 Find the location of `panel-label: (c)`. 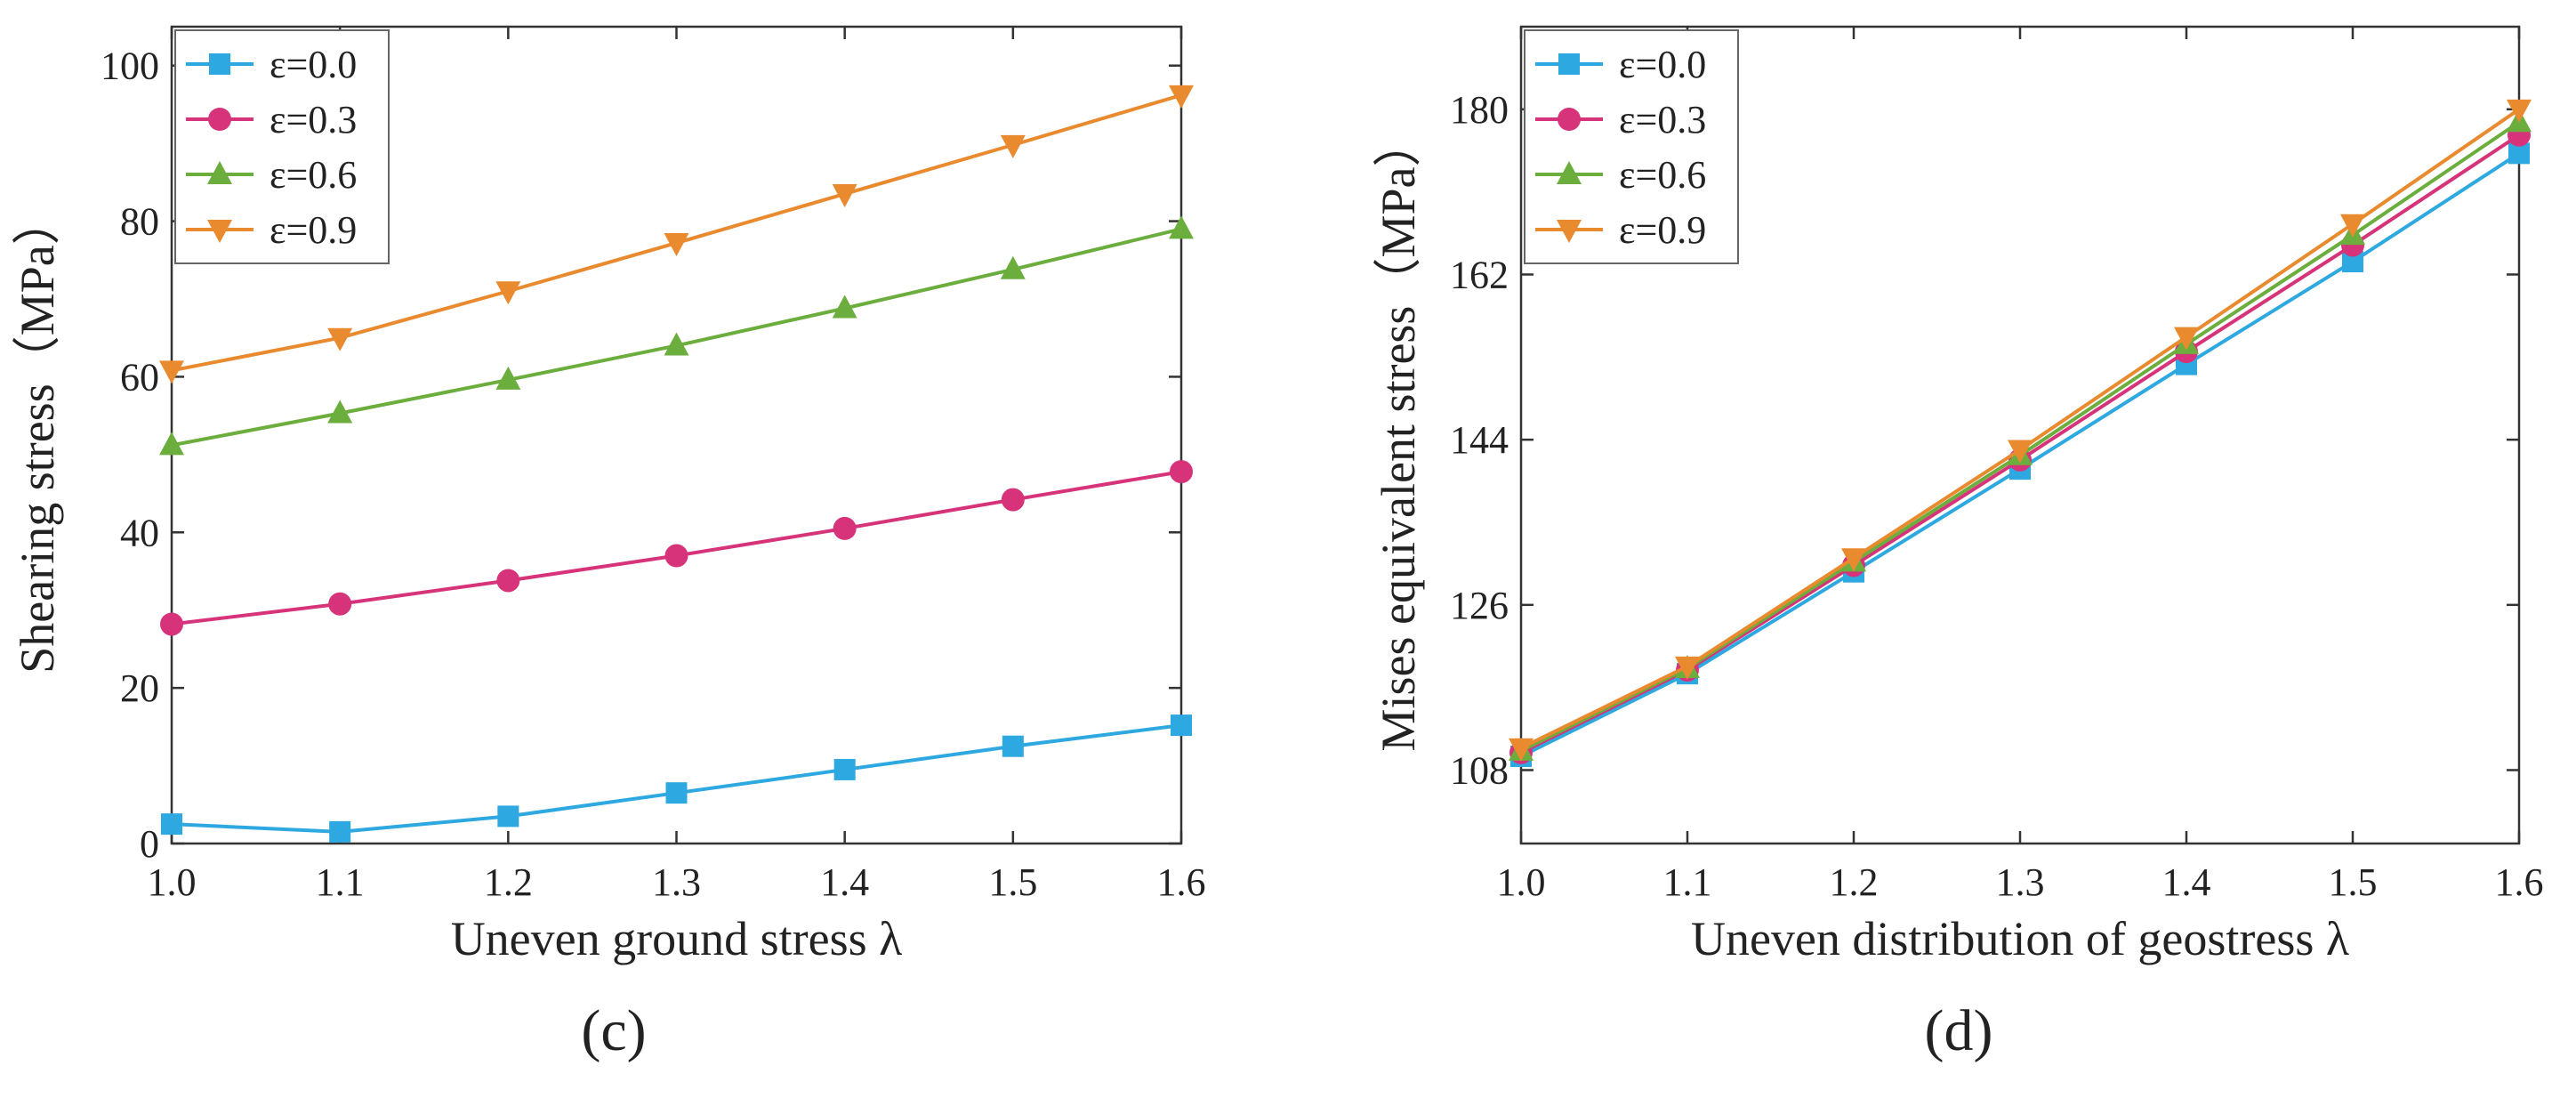

panel-label: (c) is located at coordinates (613, 1030).